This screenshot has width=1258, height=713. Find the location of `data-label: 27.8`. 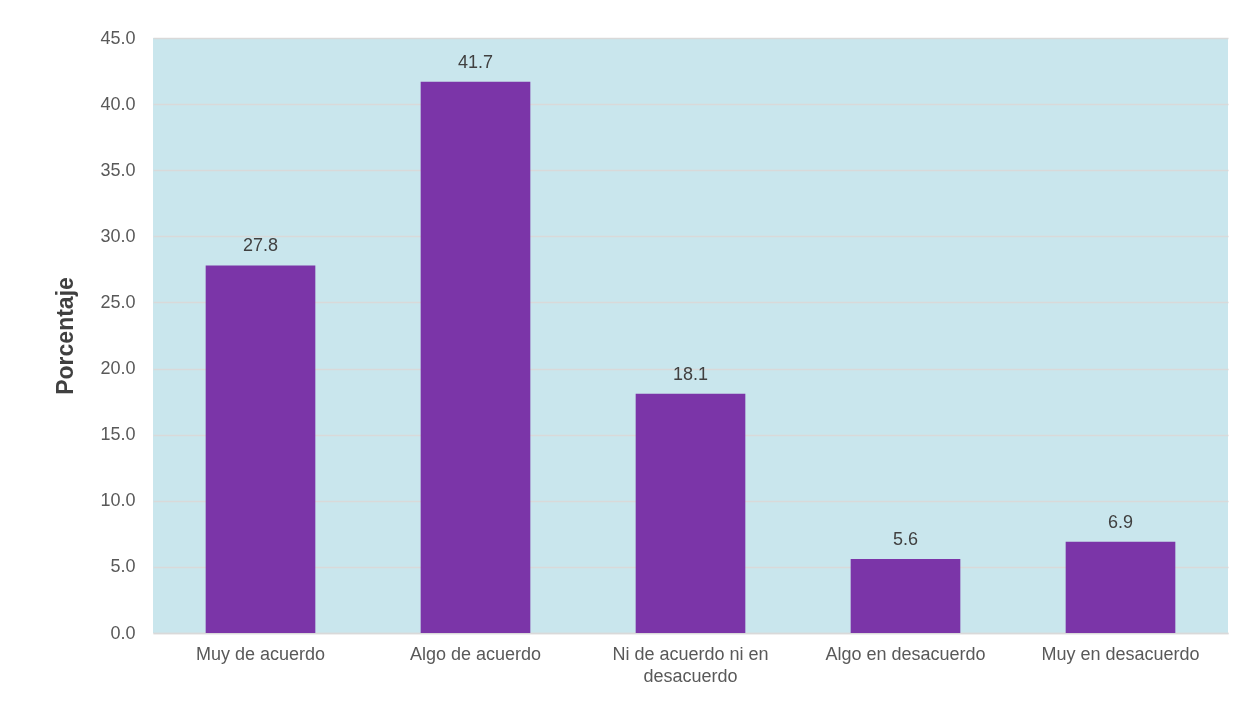

data-label: 27.8 is located at coordinates (260, 245).